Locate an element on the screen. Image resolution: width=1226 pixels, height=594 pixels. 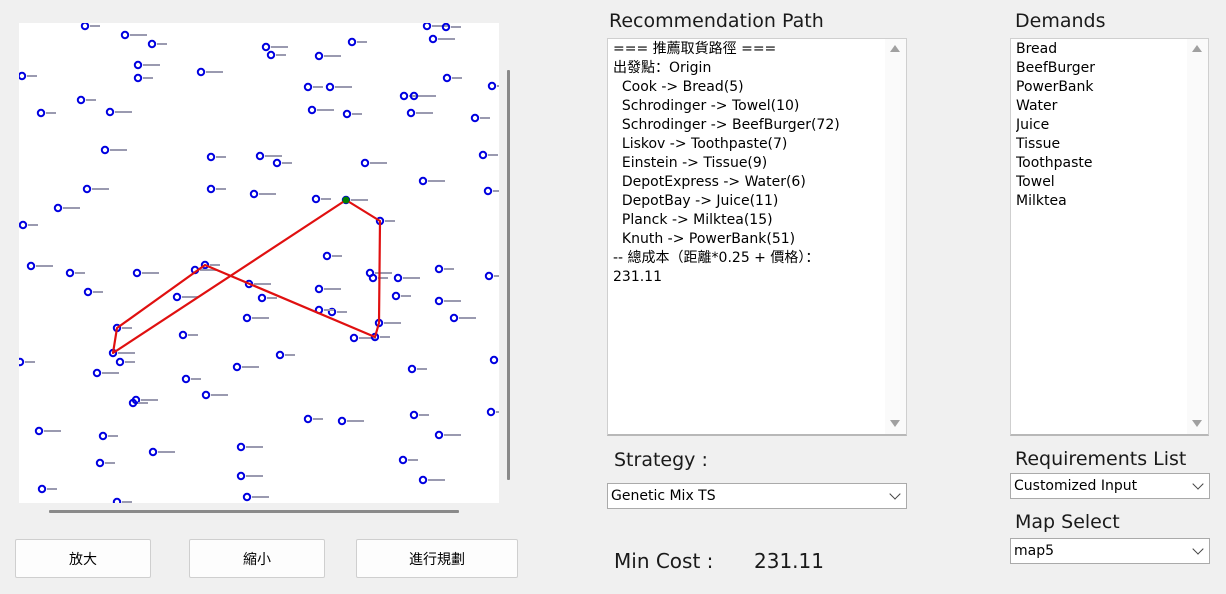
requirements-select: Customized Input is located at coordinates (1110, 486).